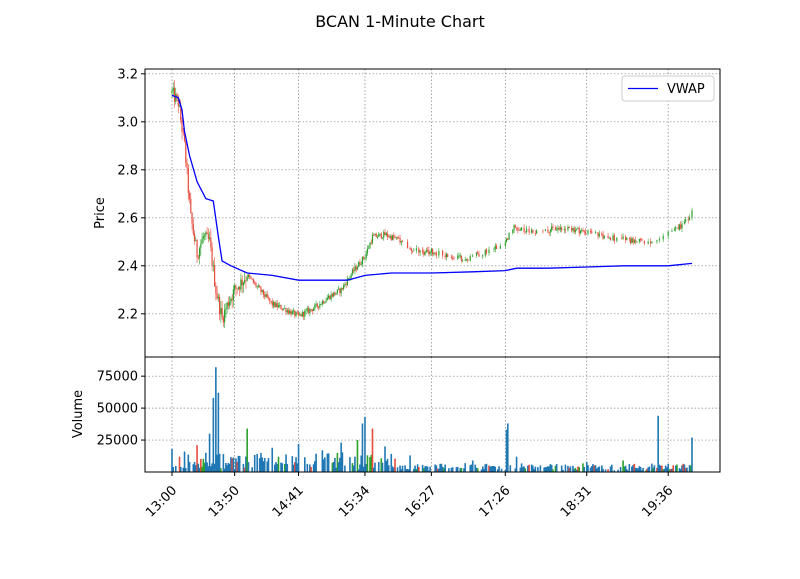  Describe the element at coordinates (354, 501) in the screenshot. I see `x-tick-label: 15:34` at that location.